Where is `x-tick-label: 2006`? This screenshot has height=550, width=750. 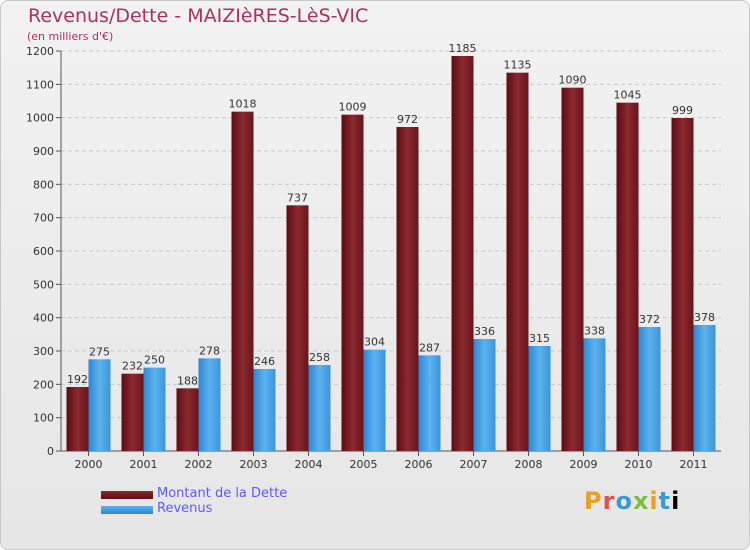 x-tick-label: 2006 is located at coordinates (419, 464).